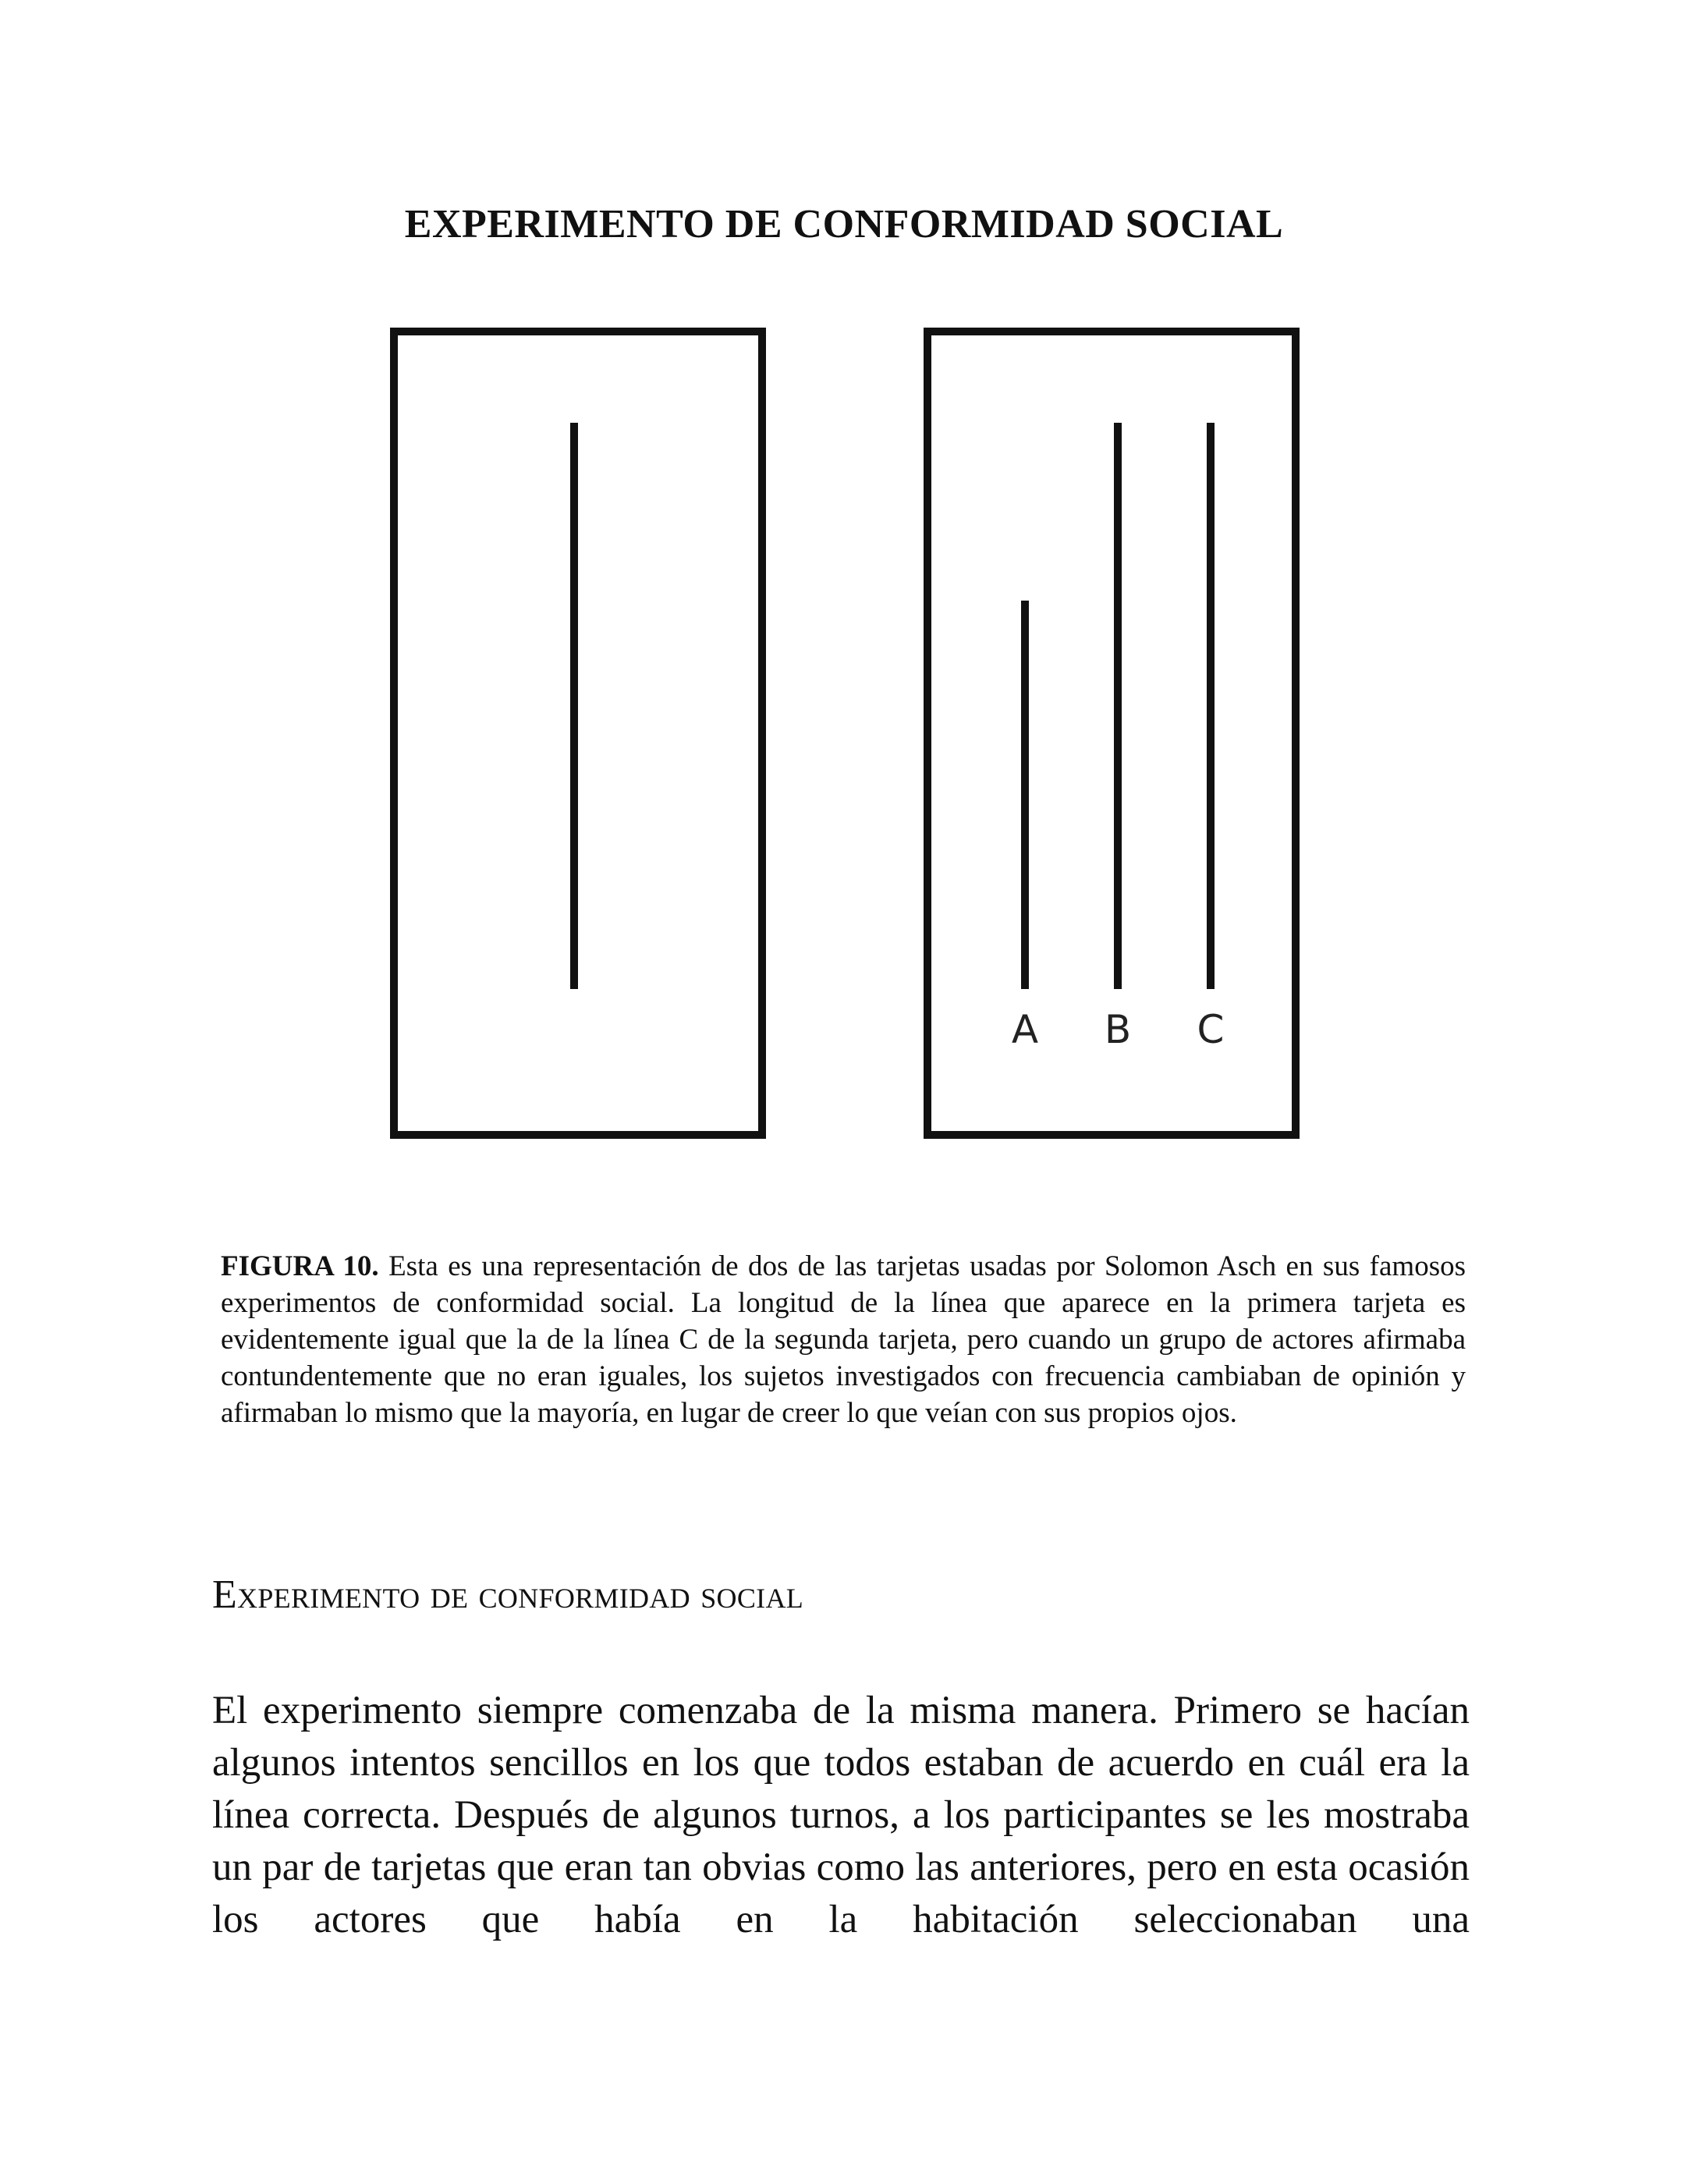 The height and width of the screenshot is (2184, 1688). What do you see at coordinates (1118, 706) in the screenshot?
I see `comparison-line-b` at bounding box center [1118, 706].